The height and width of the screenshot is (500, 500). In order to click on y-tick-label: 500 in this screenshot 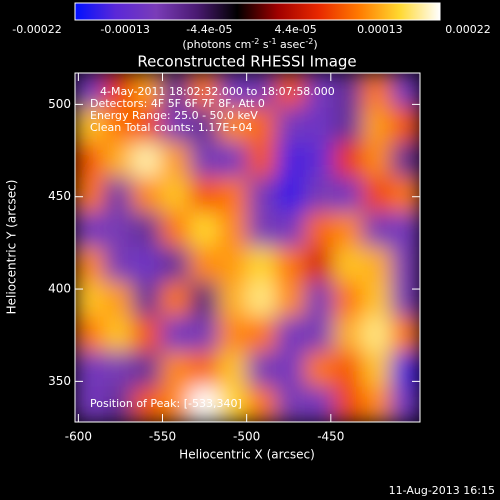, I will do `click(59, 104)`.